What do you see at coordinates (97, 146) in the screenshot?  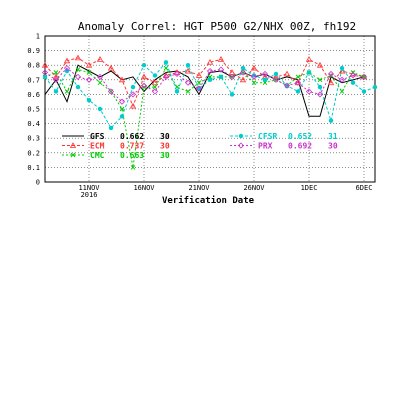 I see `legend-label: ECM` at bounding box center [97, 146].